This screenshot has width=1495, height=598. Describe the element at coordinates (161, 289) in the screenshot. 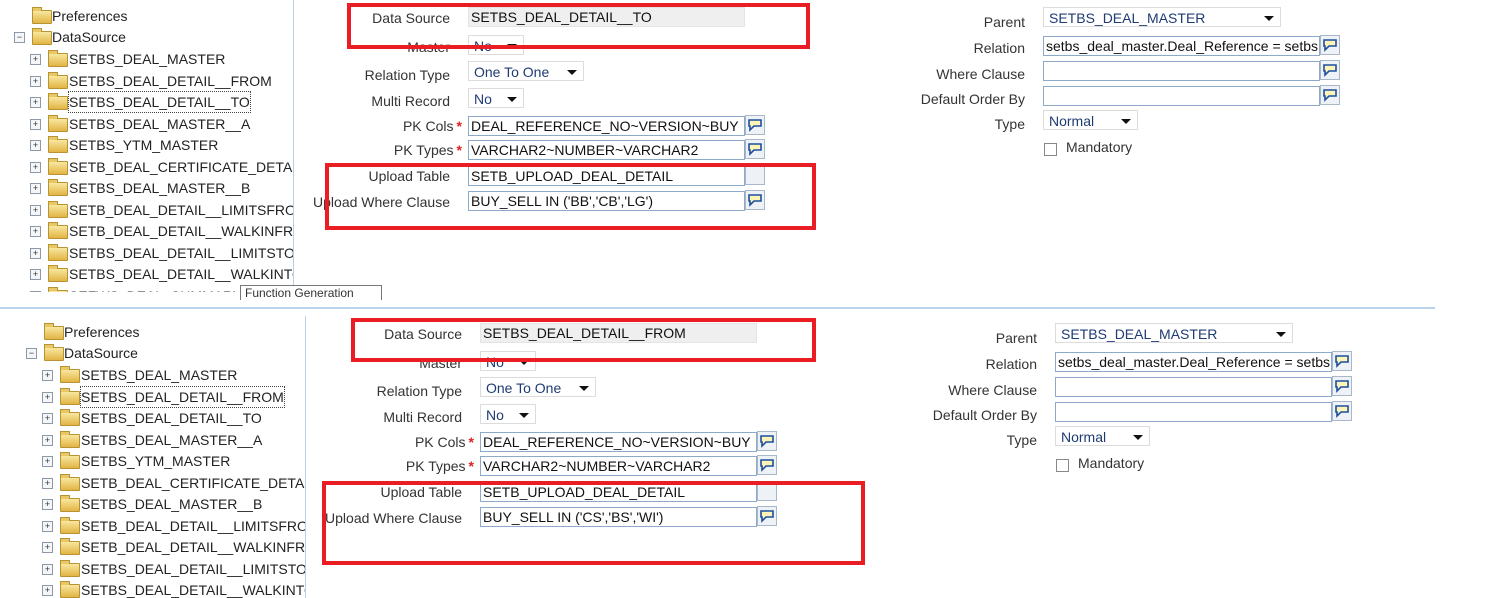

I see `tree-node-datasource-item: +SEFWS_DEAL_SUMMARY` at that location.